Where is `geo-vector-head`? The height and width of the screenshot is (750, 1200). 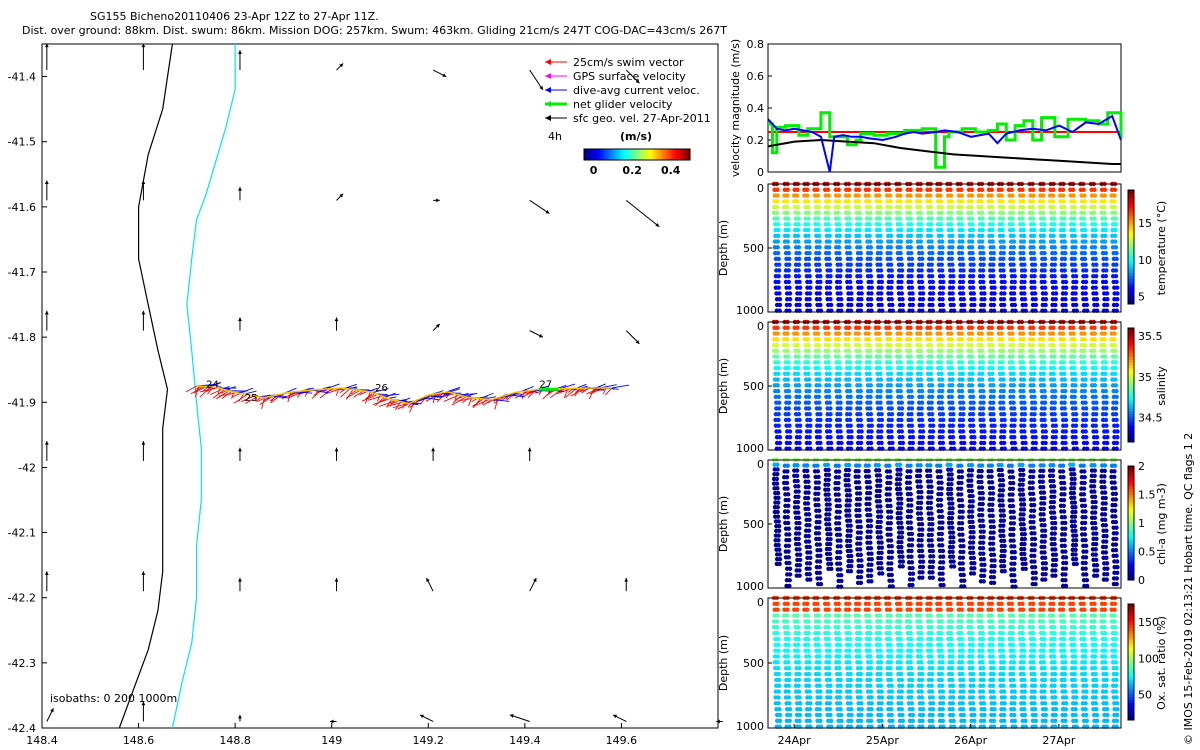
geo-vector-head is located at coordinates (143, 45).